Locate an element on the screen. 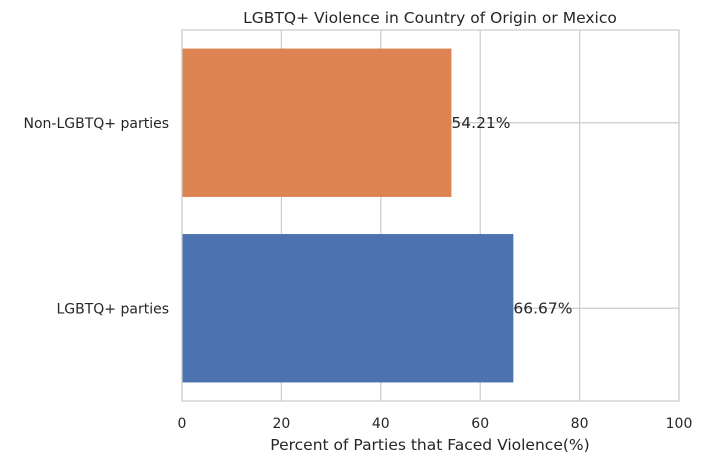  x-tick-label: 60 is located at coordinates (480, 424).